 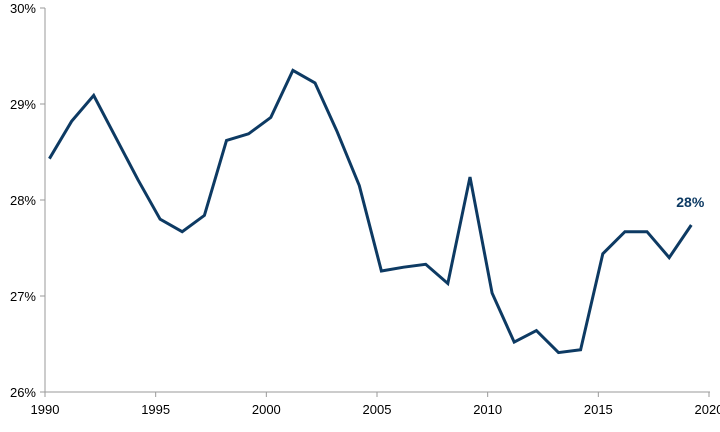 What do you see at coordinates (23, 392) in the screenshot?
I see `y-tick-label: 26%` at bounding box center [23, 392].